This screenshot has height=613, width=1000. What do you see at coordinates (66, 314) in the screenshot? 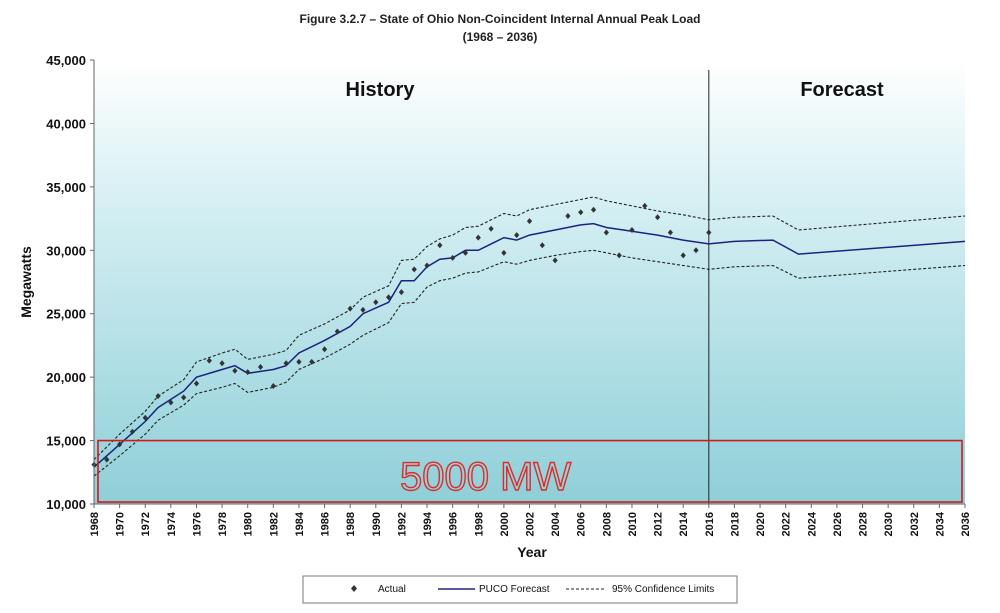
I see `y-tick-label: 25,000` at bounding box center [66, 314].